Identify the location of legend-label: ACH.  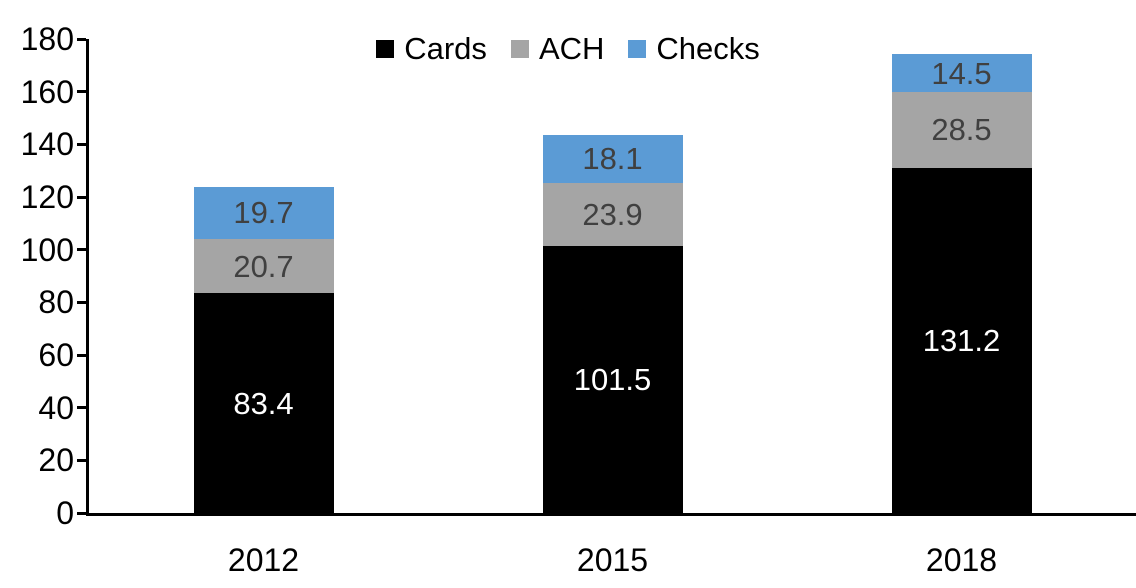
(571, 48).